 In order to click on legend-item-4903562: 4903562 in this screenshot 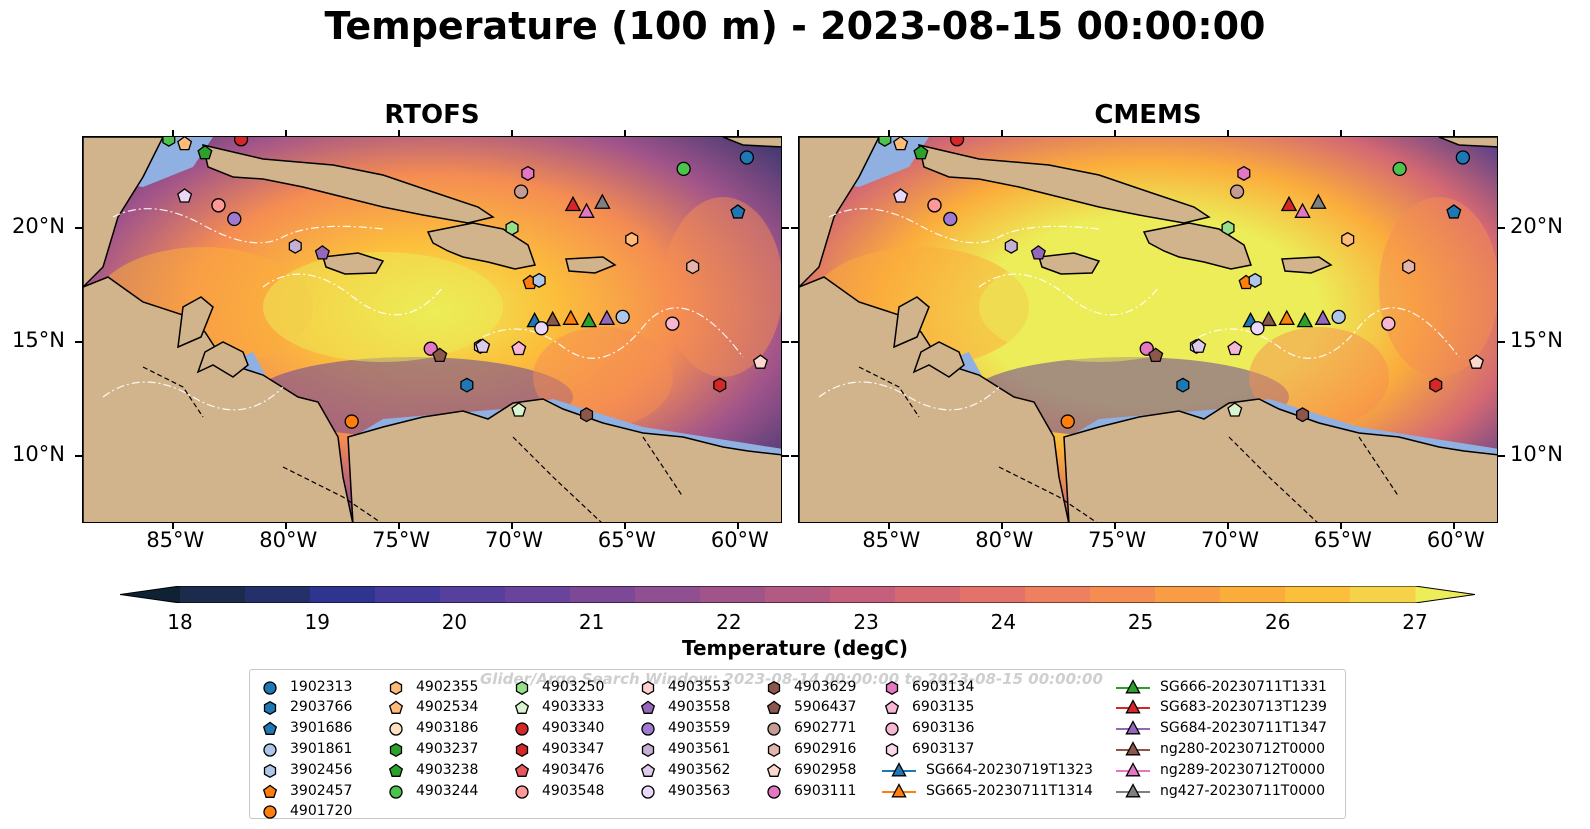, I will do `click(684, 769)`.